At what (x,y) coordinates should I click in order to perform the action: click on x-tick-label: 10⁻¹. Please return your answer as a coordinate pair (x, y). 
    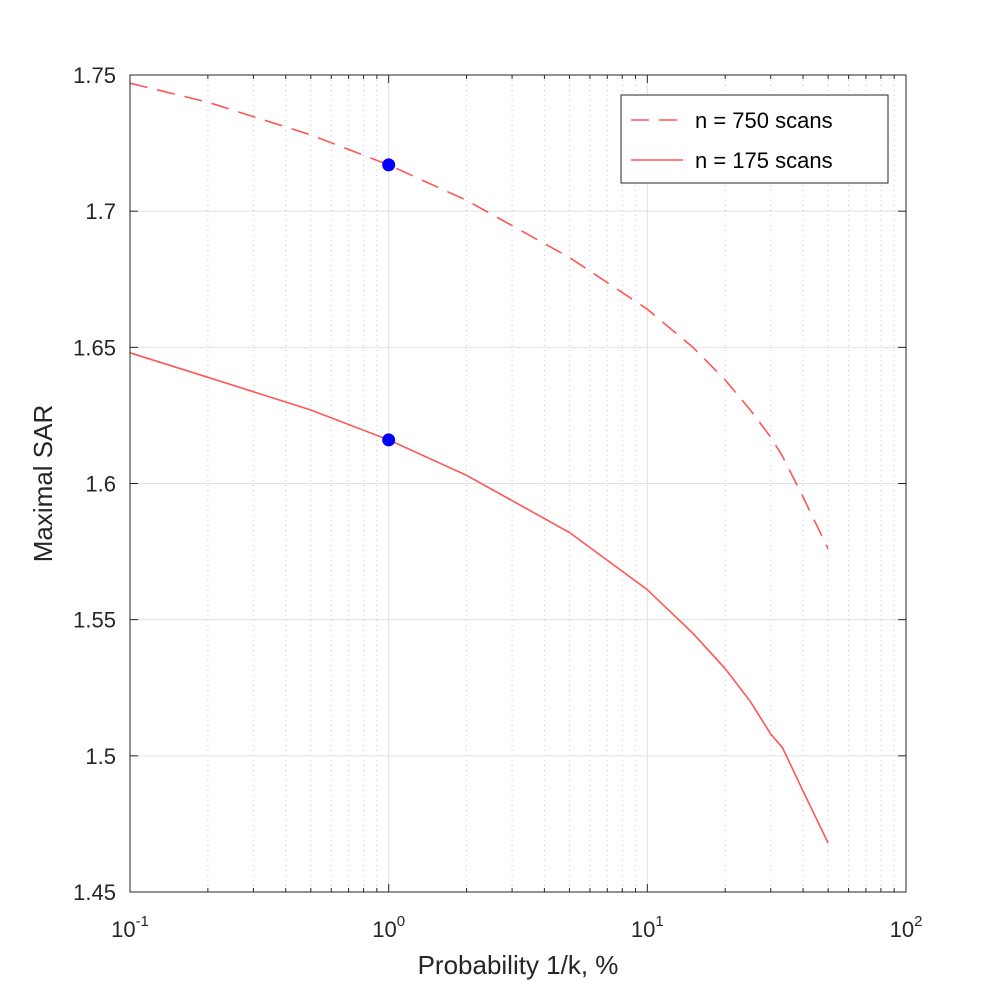
    Looking at the image, I should click on (130, 927).